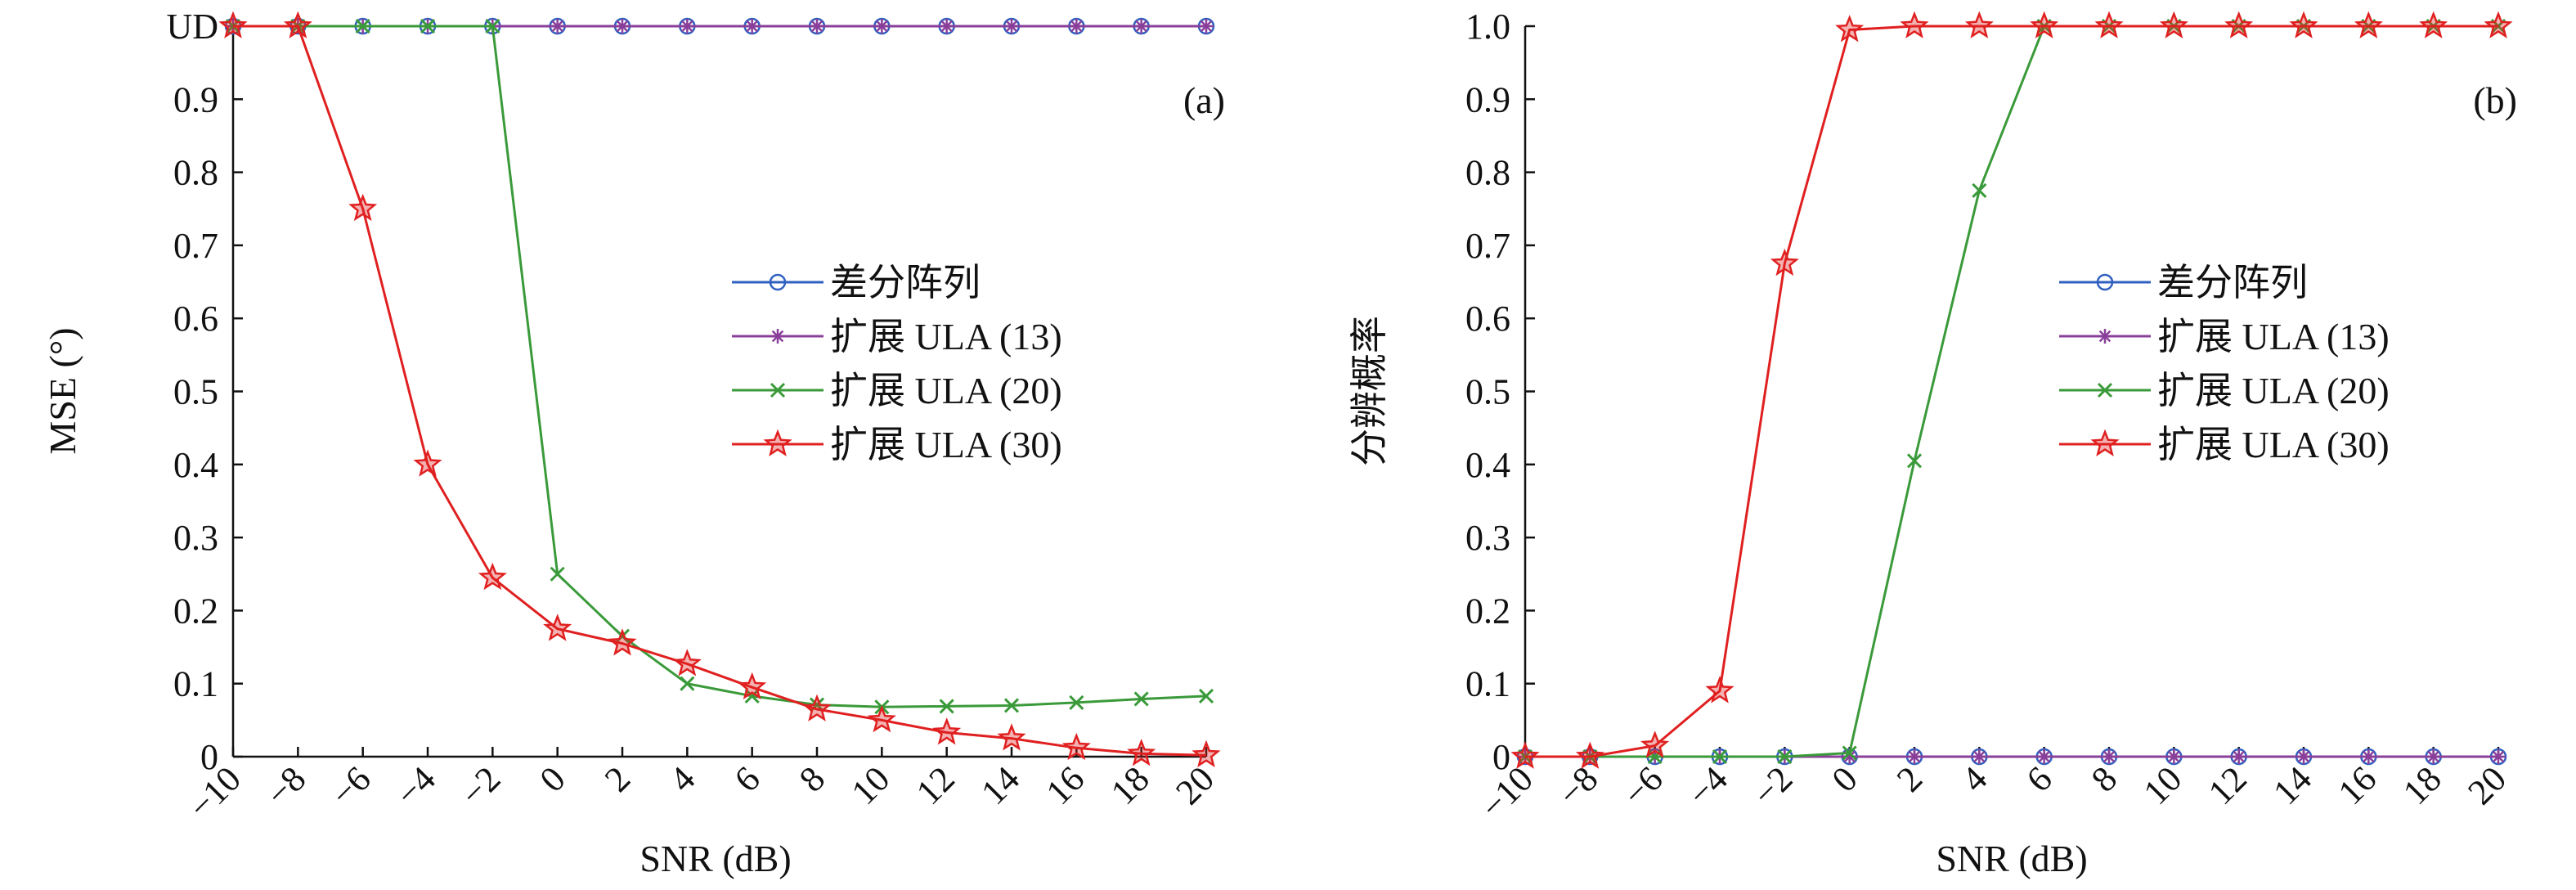 The image size is (2576, 890). What do you see at coordinates (195, 173) in the screenshot?
I see `y-tick-label: 0.8` at bounding box center [195, 173].